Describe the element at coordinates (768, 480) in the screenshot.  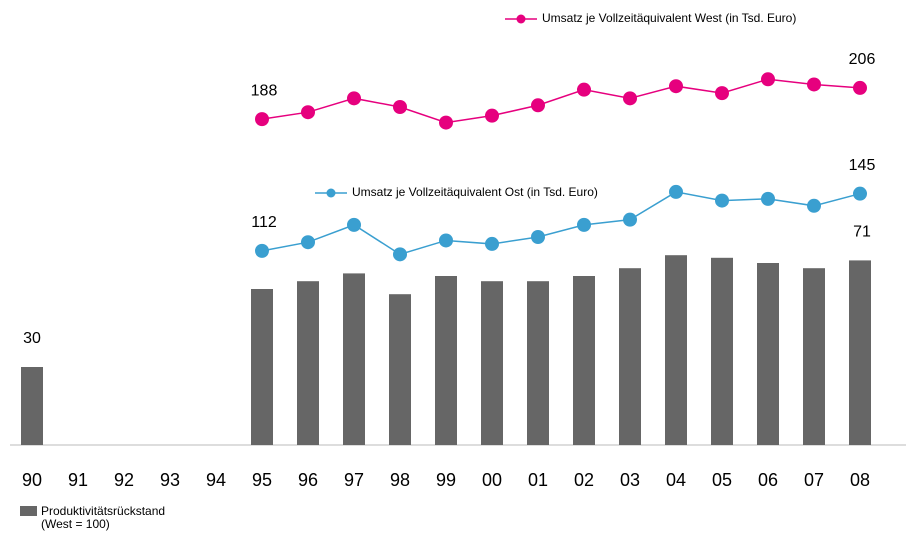
I see `x-tick-label: 06` at that location.